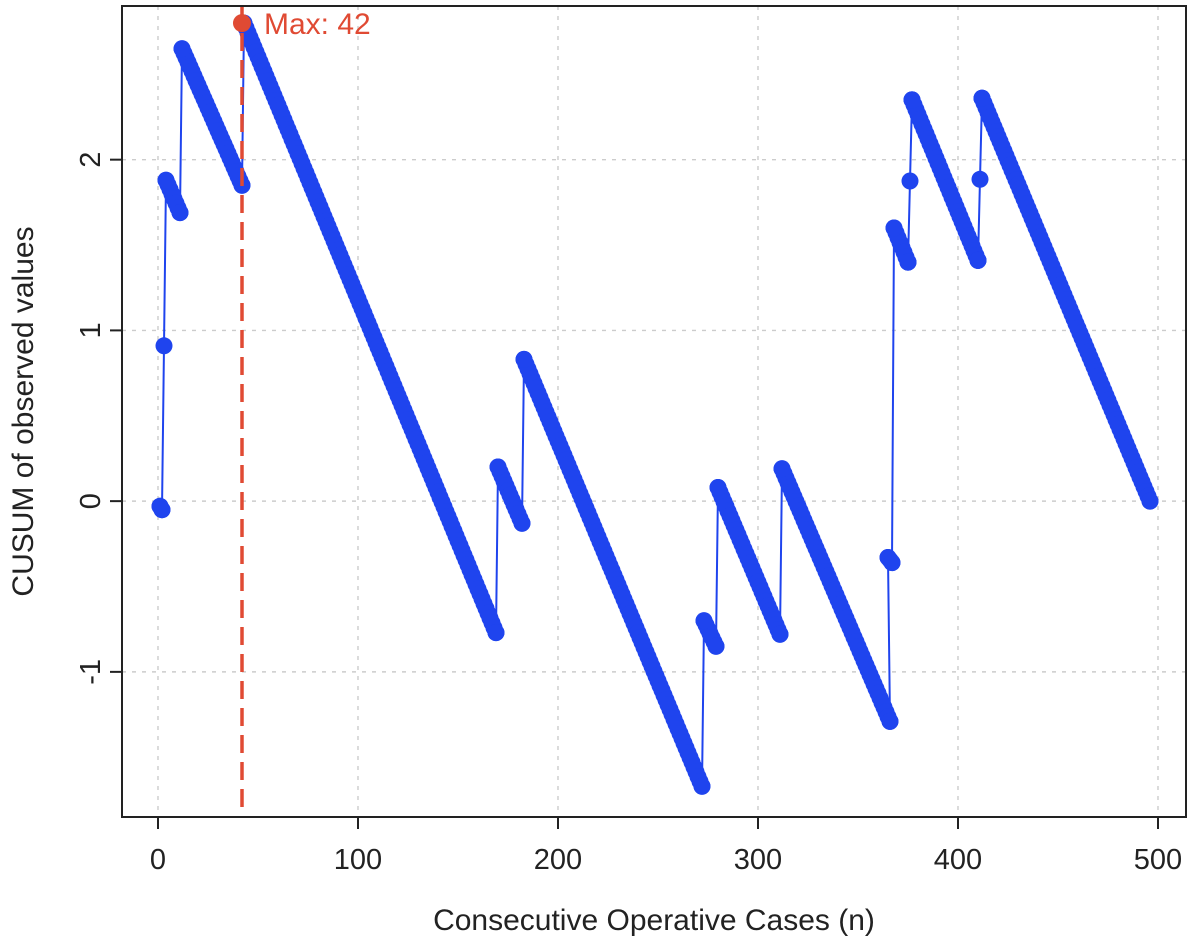 The height and width of the screenshot is (947, 1200). What do you see at coordinates (98, 418) in the screenshot?
I see `y-axis: -1 0 1 2` at bounding box center [98, 418].